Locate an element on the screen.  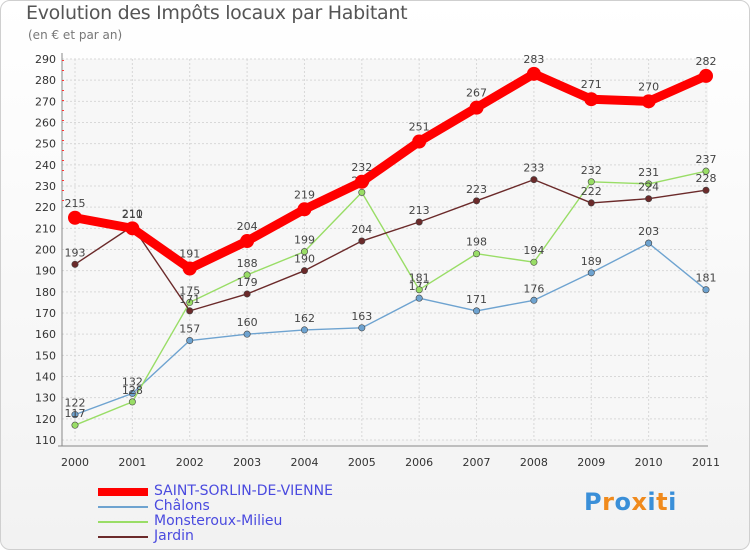
data-label: 203 is located at coordinates (648, 231).